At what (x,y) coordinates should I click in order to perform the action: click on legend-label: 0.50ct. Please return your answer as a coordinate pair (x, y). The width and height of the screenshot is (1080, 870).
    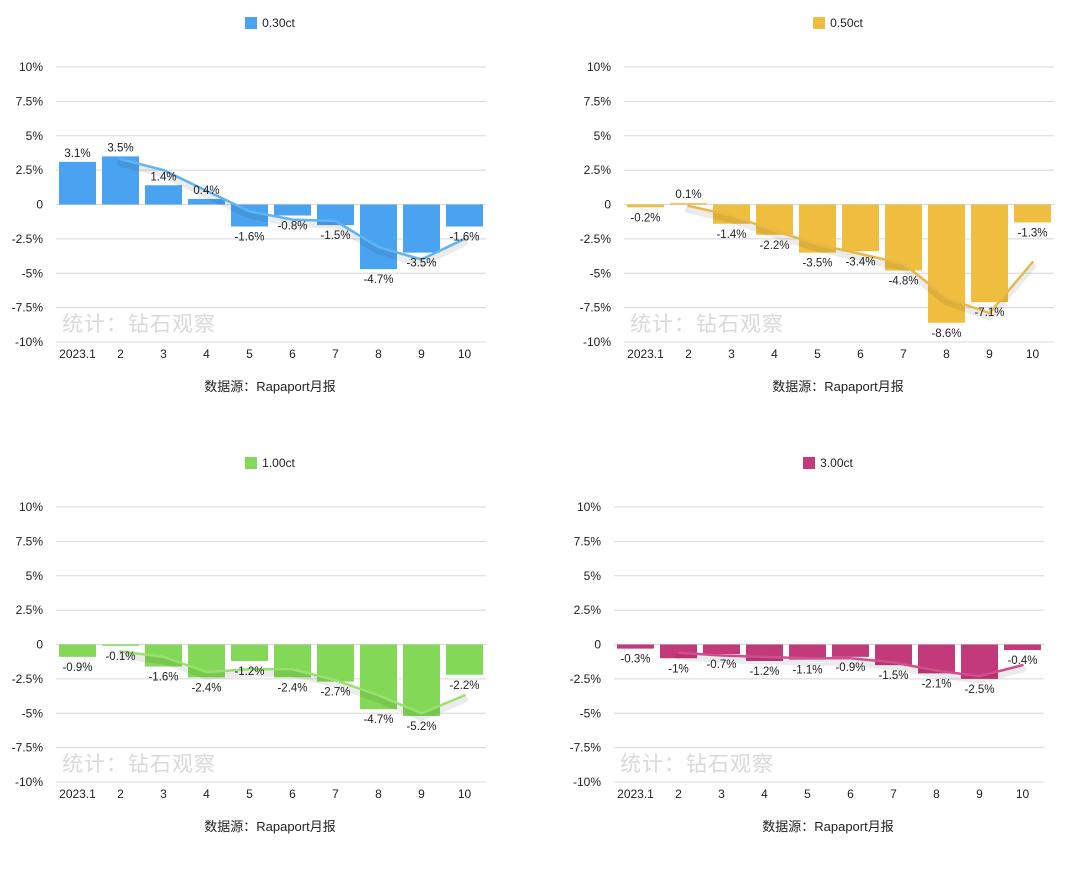
    Looking at the image, I should click on (846, 23).